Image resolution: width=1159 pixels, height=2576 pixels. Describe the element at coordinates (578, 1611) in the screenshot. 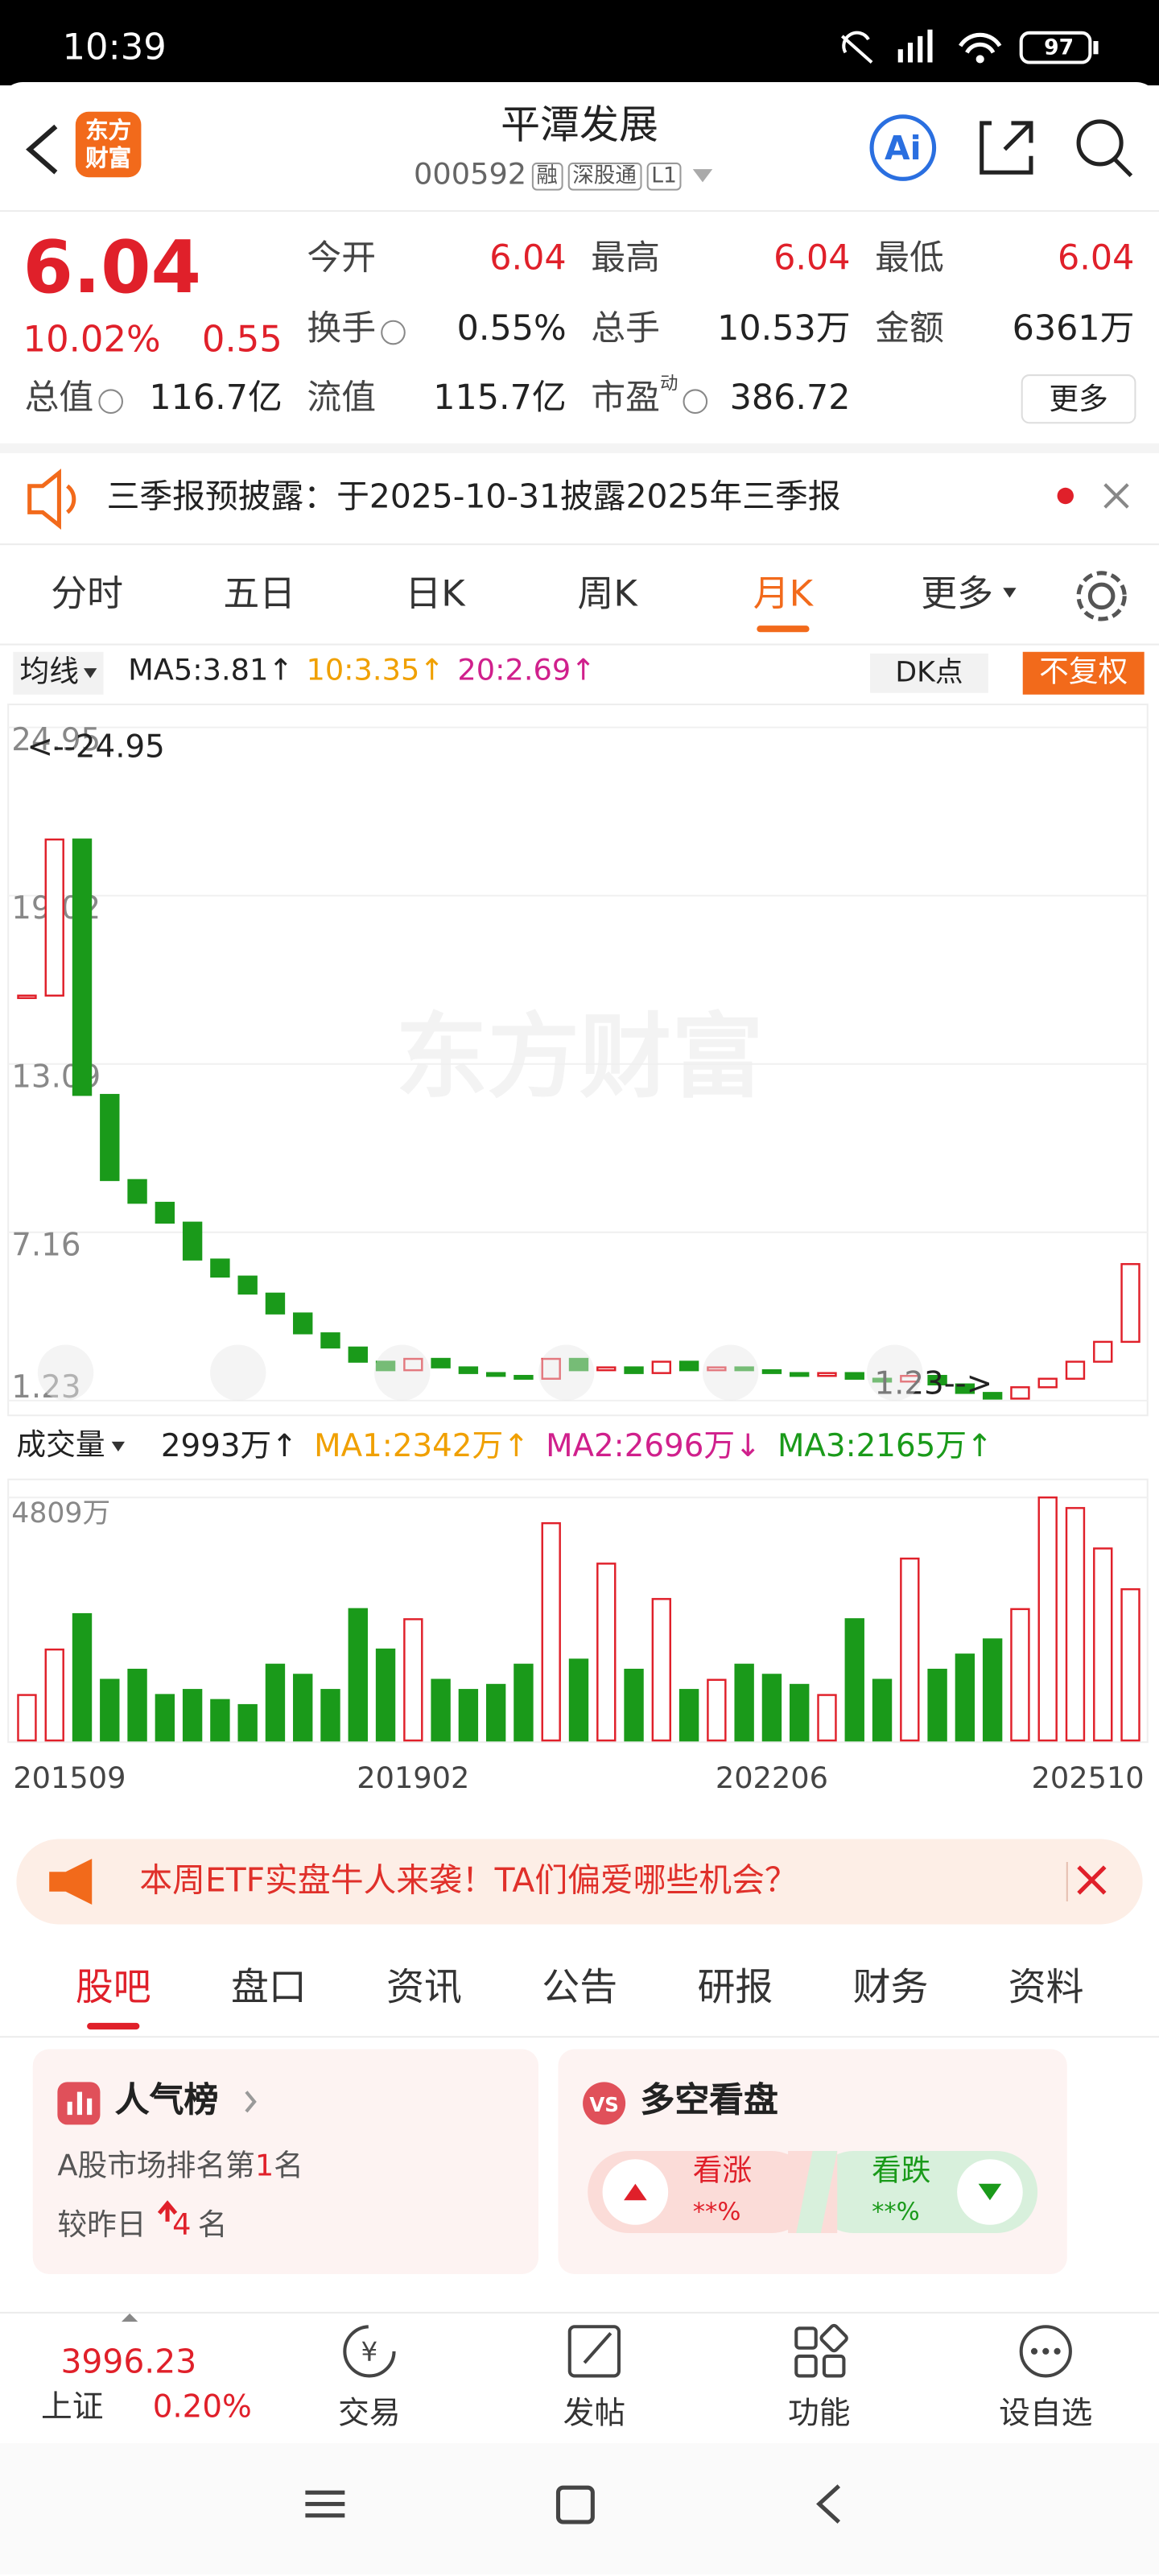

I see `volume-chart: 4809万` at that location.